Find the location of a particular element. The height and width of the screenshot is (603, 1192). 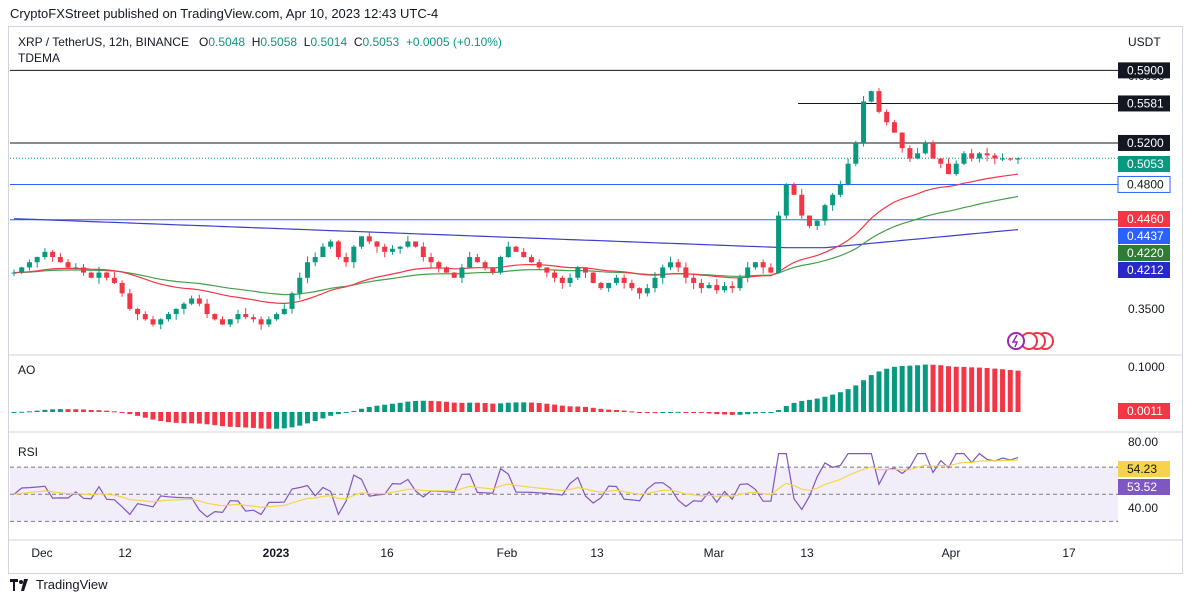

ao-pane-title: AO is located at coordinates (27, 370).